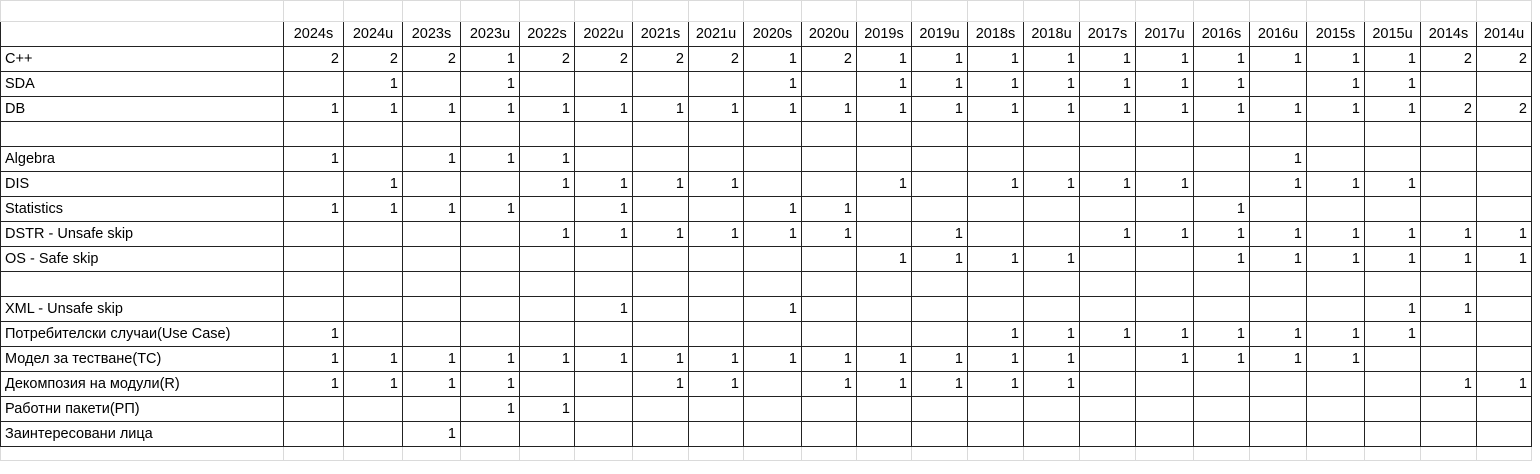  Describe the element at coordinates (1278, 34) in the screenshot. I see `column-header: 2016u` at that location.